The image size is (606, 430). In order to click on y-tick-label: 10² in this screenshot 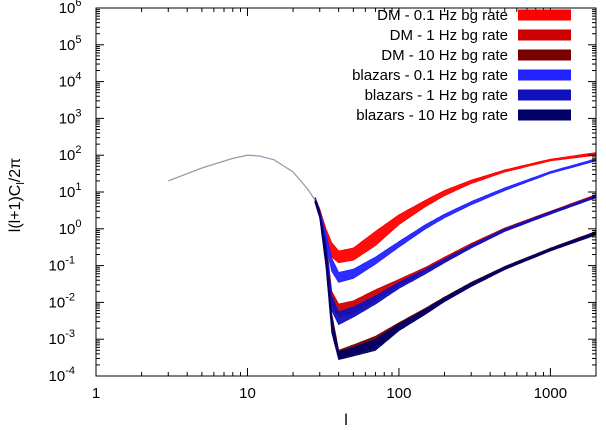, I will do `click(70, 154)`.